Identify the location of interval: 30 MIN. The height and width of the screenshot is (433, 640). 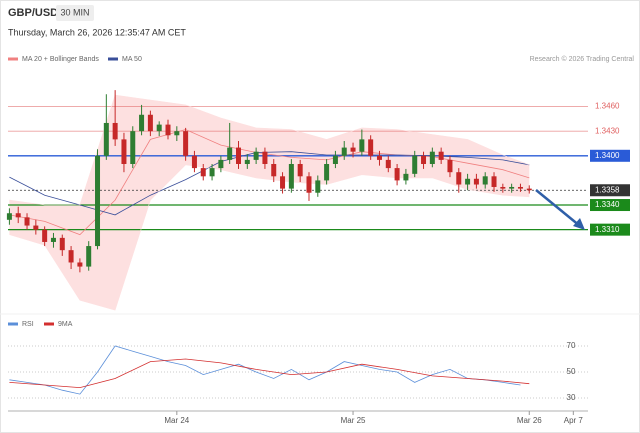
(74, 12).